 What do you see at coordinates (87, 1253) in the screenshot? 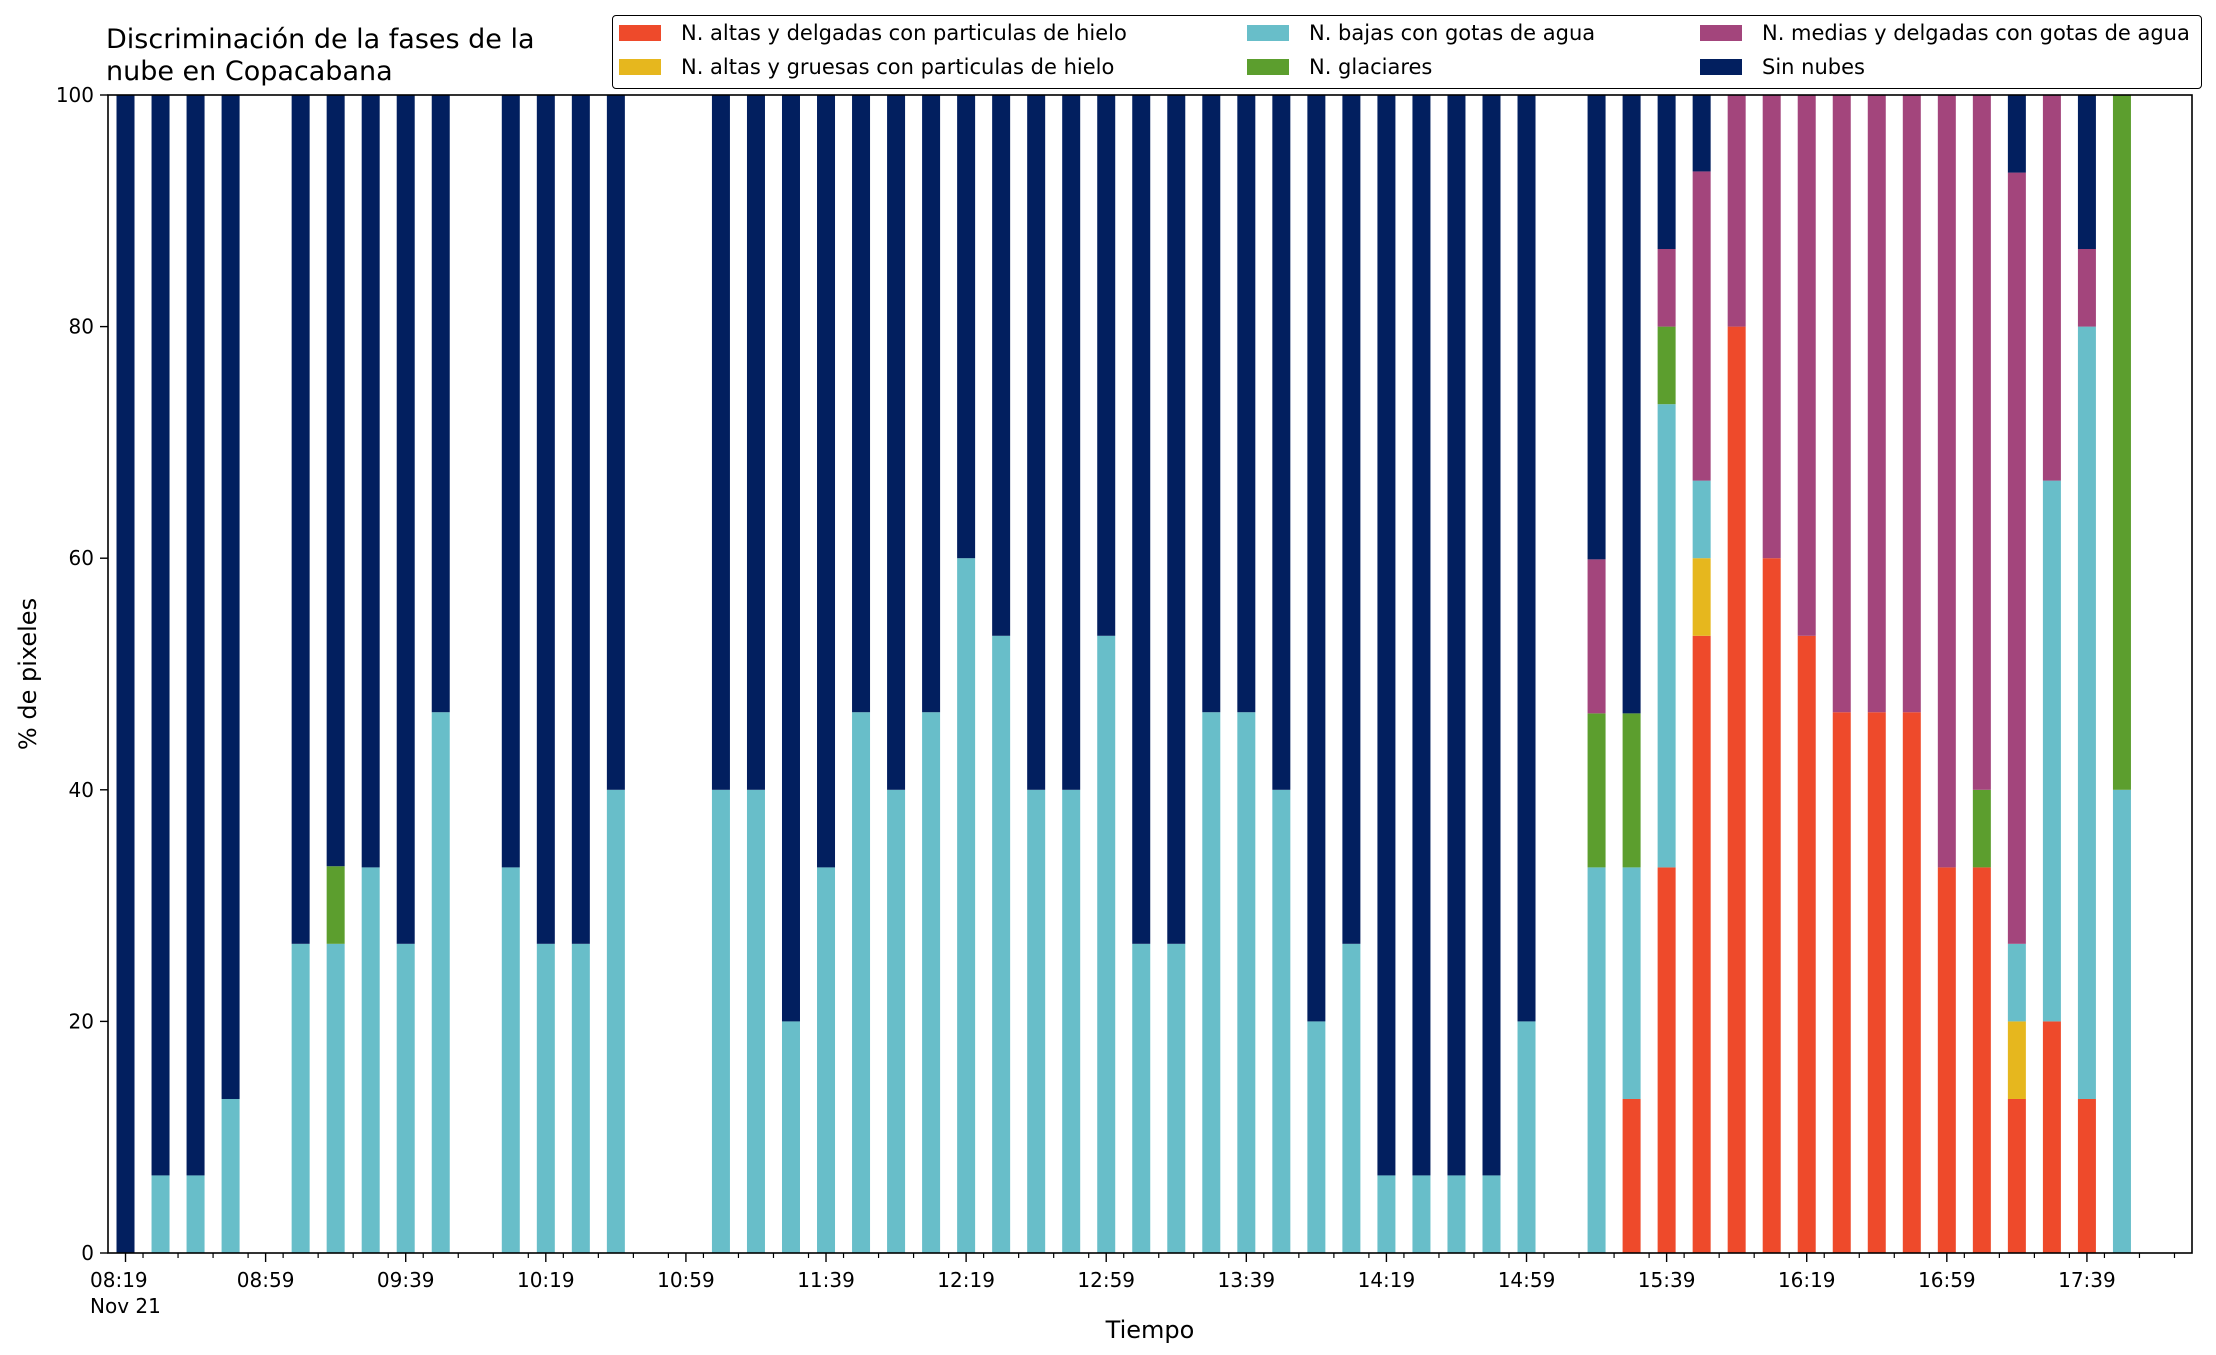
I see `y-tick-label-0: 0` at bounding box center [87, 1253].